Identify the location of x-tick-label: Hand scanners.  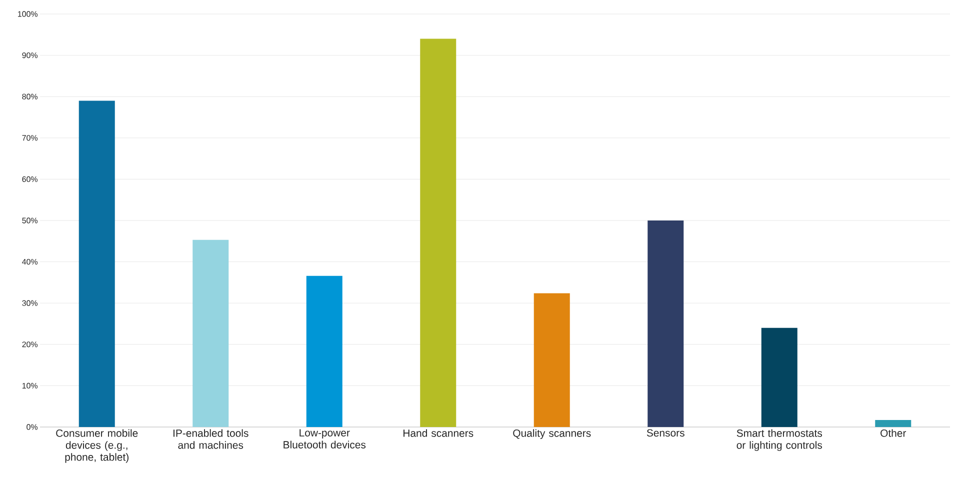
(439, 433).